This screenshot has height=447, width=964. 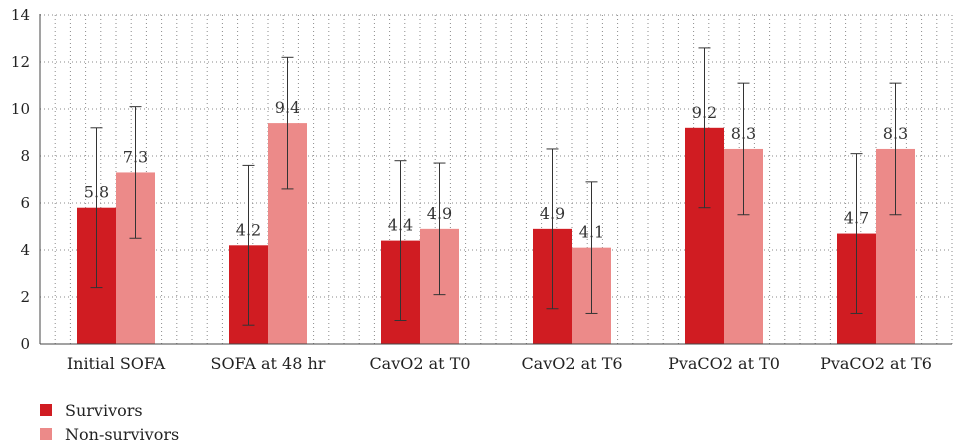 What do you see at coordinates (122, 434) in the screenshot?
I see `legend-label-non-survivors: Non-survivors` at bounding box center [122, 434].